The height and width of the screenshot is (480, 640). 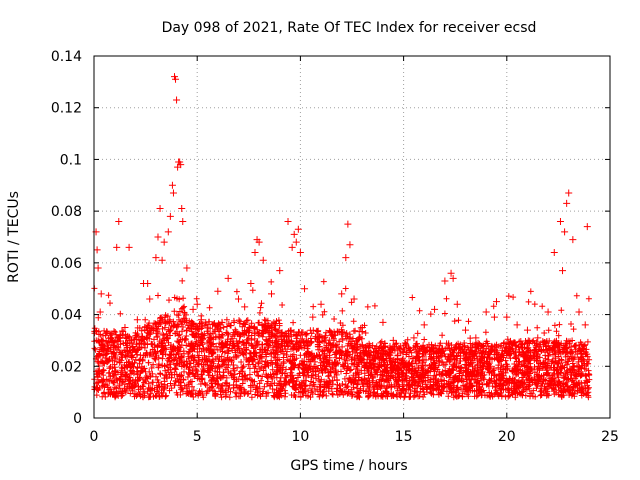 I want to click on x-axis-label: GPS time / hours, so click(x=348, y=466).